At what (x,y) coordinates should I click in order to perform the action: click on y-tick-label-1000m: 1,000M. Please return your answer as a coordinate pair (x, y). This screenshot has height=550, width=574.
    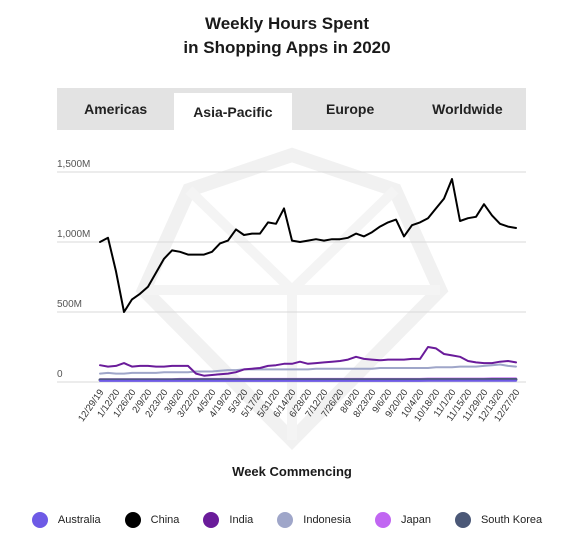
    Looking at the image, I should click on (73, 234).